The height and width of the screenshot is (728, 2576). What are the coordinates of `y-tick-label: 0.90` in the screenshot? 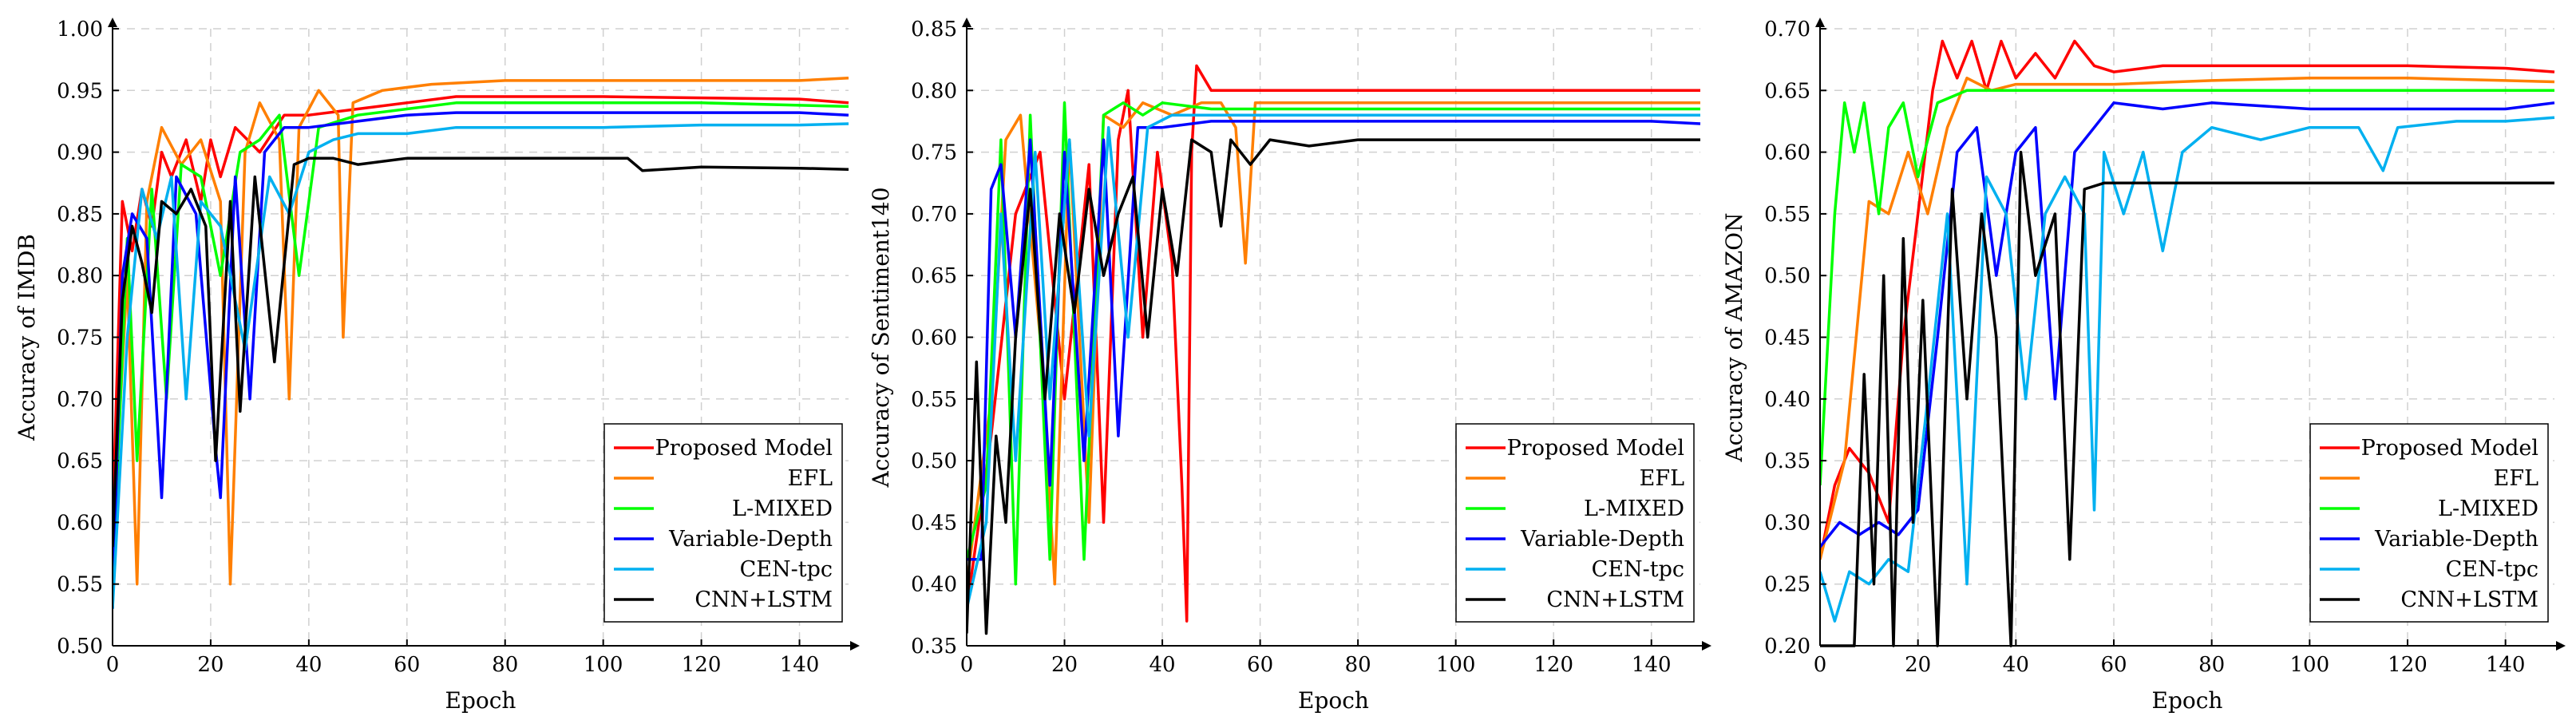 It's located at (80, 153).